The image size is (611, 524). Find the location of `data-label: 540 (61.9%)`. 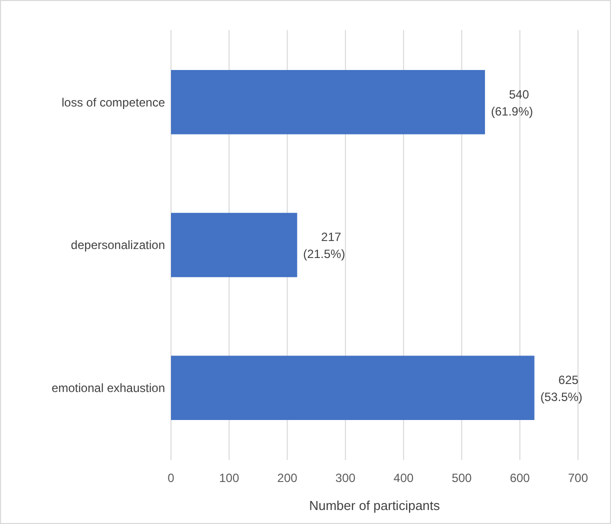

data-label: 540 (61.9%) is located at coordinates (512, 102).